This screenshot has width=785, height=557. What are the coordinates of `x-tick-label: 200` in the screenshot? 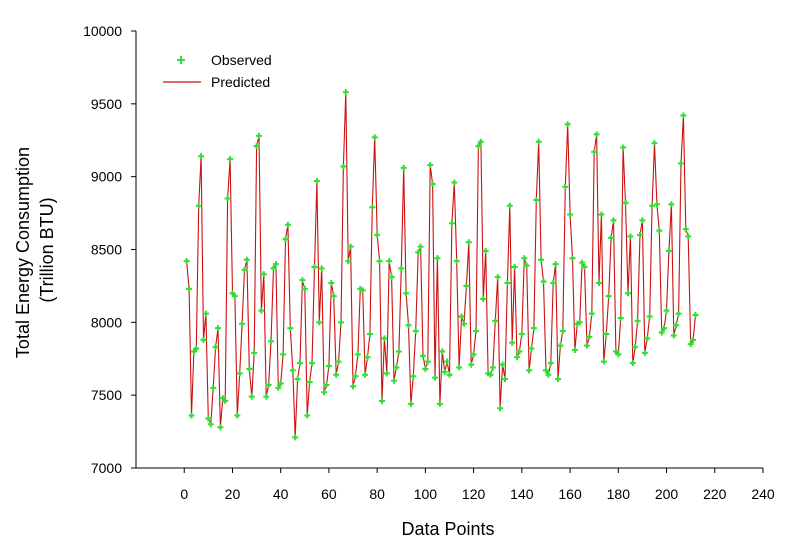 It's located at (667, 494).